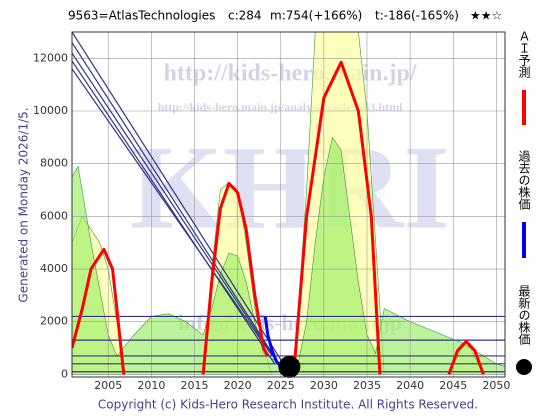  I want to click on y-tick-label: 10000, so click(50, 110).